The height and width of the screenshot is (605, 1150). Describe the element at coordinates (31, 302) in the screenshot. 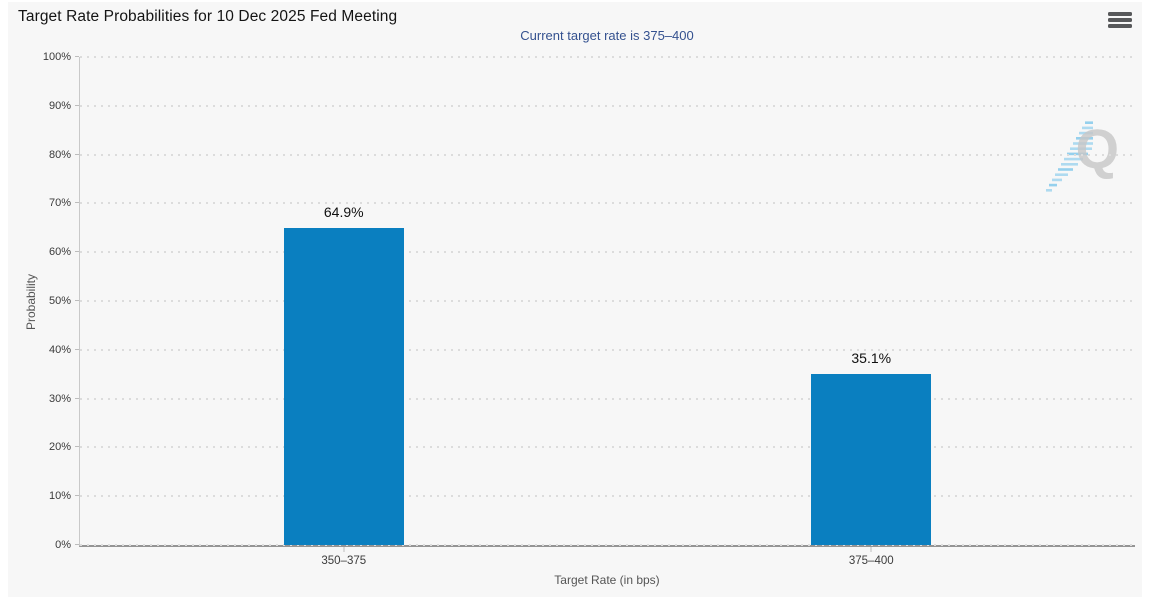

I see `y-axis-title: Probability` at that location.